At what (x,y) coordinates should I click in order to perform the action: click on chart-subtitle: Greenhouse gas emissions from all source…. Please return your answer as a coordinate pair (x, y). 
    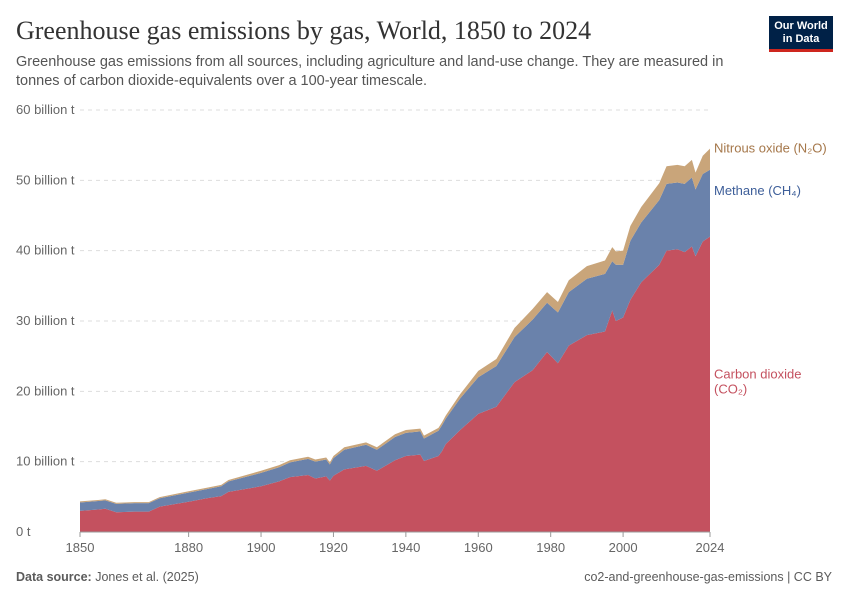
    Looking at the image, I should click on (370, 71).